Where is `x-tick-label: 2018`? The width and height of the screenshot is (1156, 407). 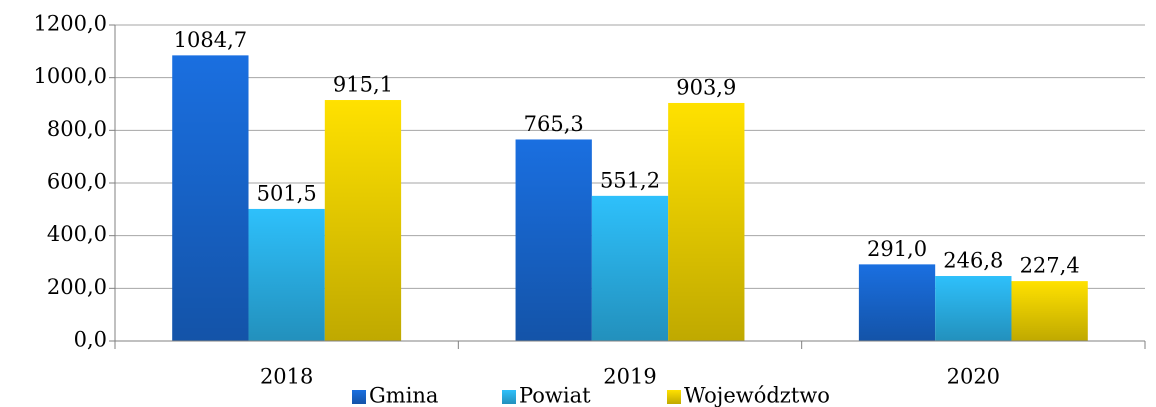
x-tick-label: 2018 is located at coordinates (286, 377).